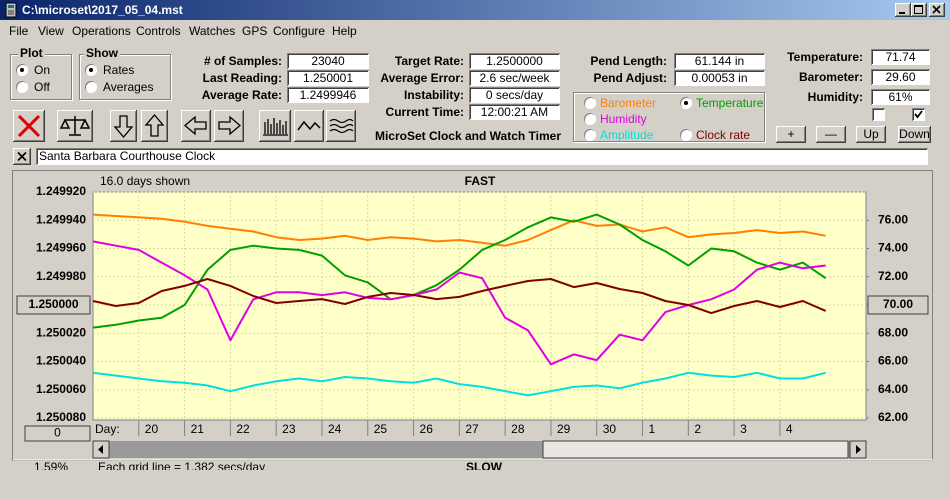 The image size is (950, 500). Describe the element at coordinates (484, 465) in the screenshot. I see `slow-label: SLOW` at that location.